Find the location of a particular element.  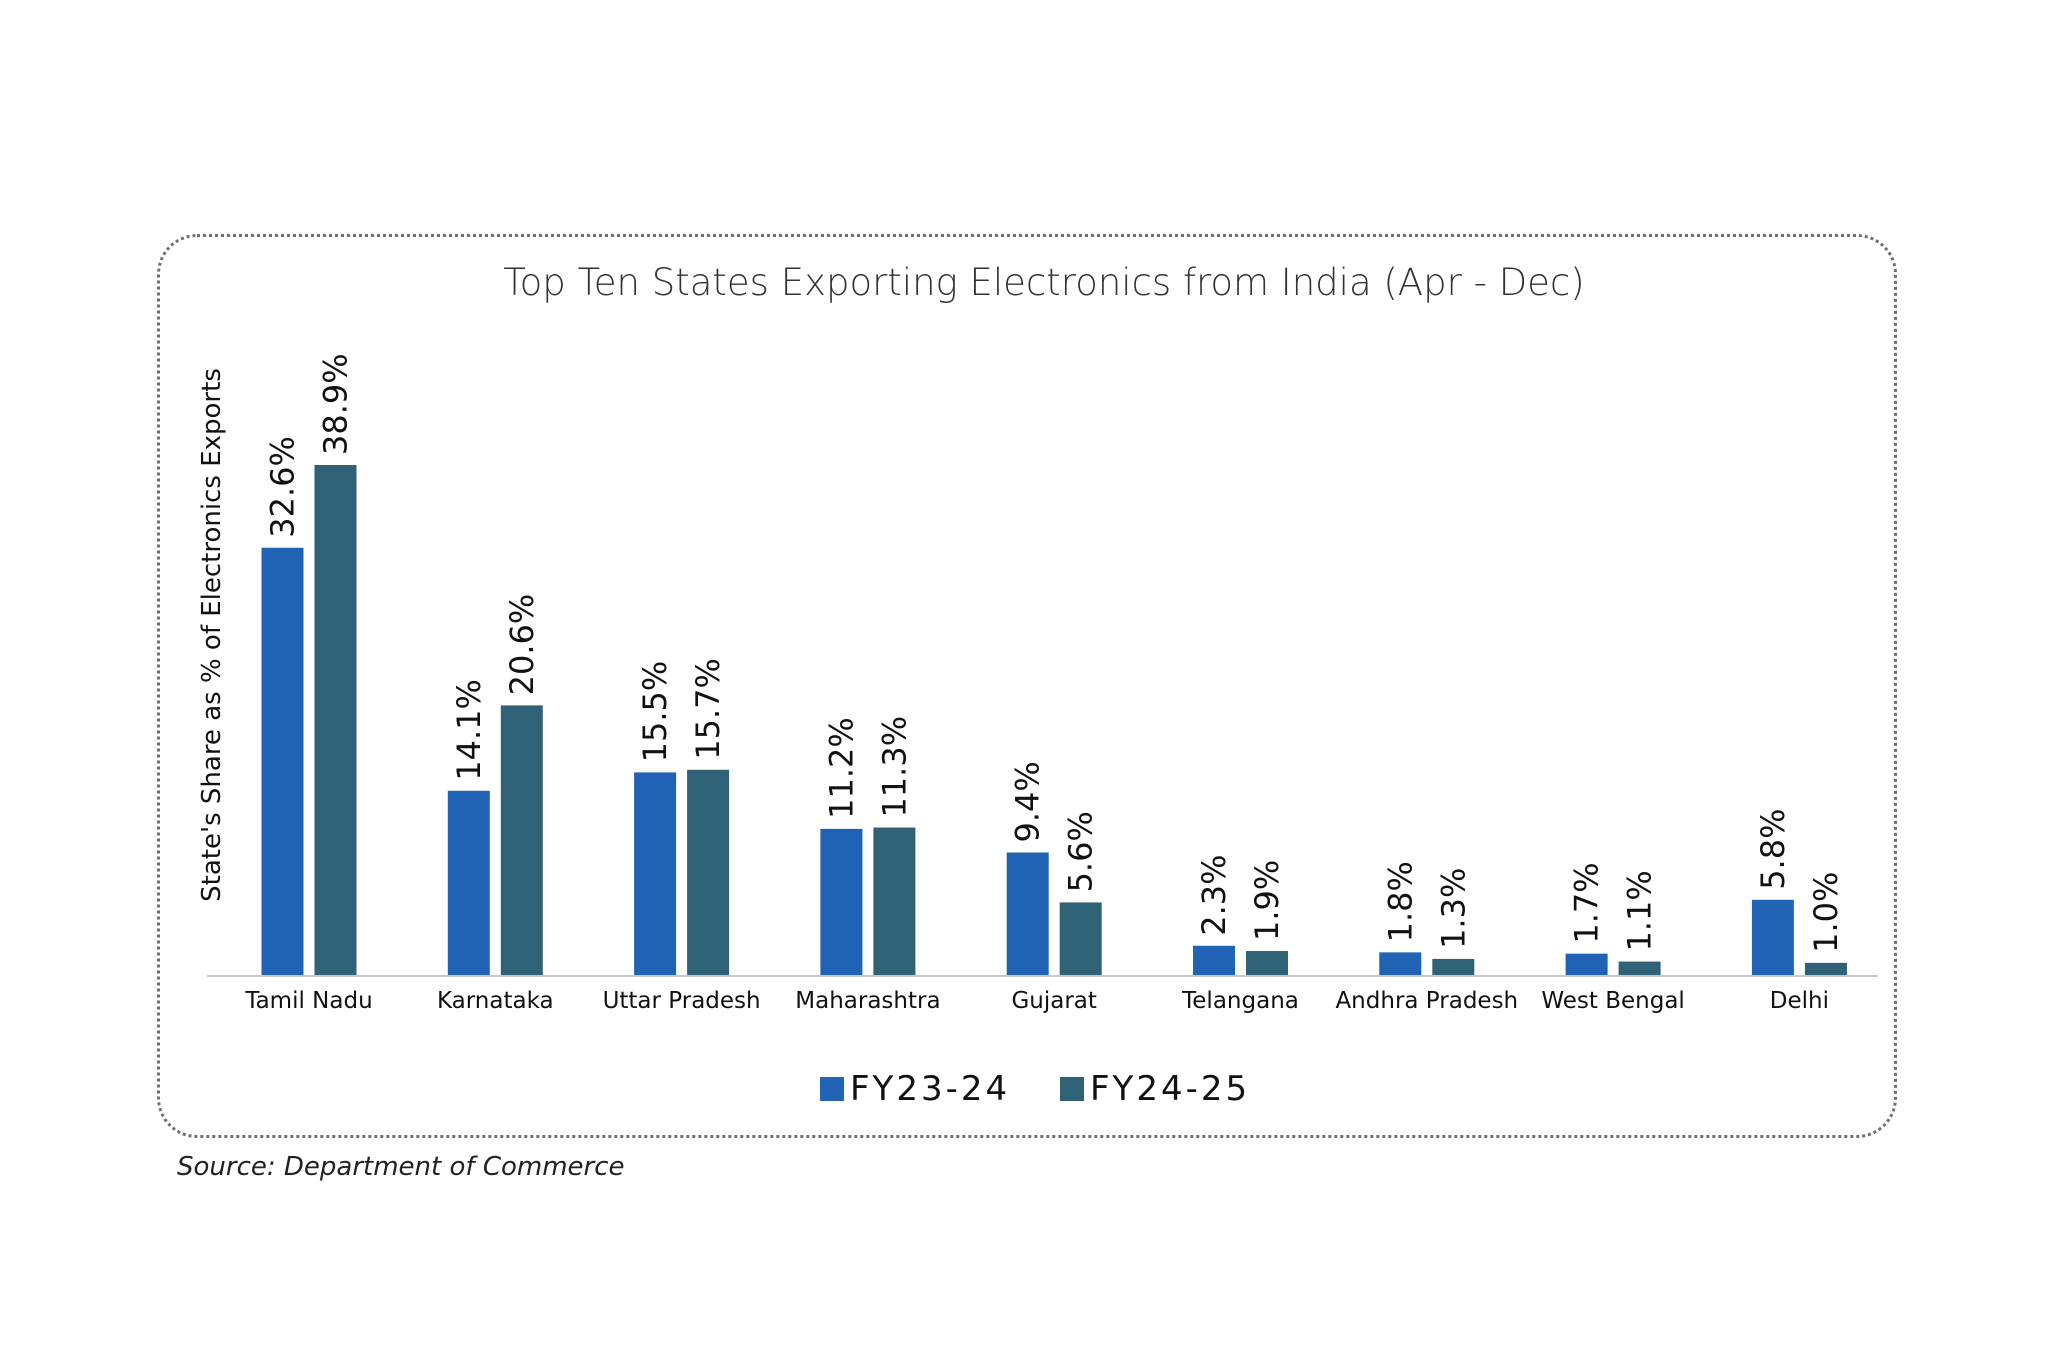

category-label: Karnataka is located at coordinates (495, 1001).